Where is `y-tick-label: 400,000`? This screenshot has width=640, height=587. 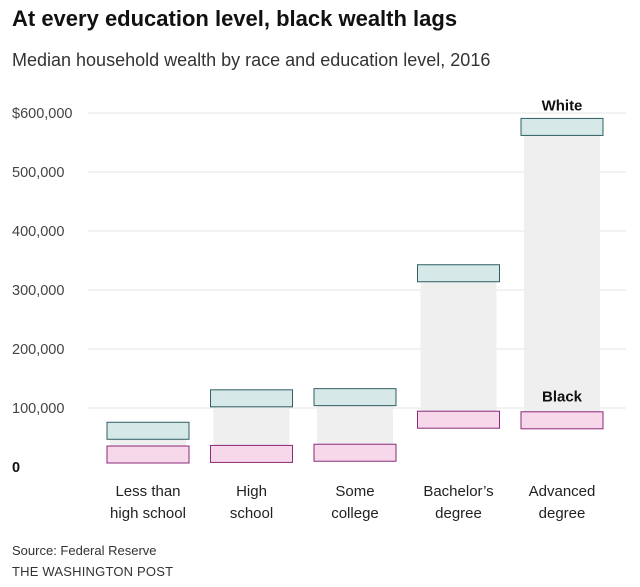 y-tick-label: 400,000 is located at coordinates (38, 232).